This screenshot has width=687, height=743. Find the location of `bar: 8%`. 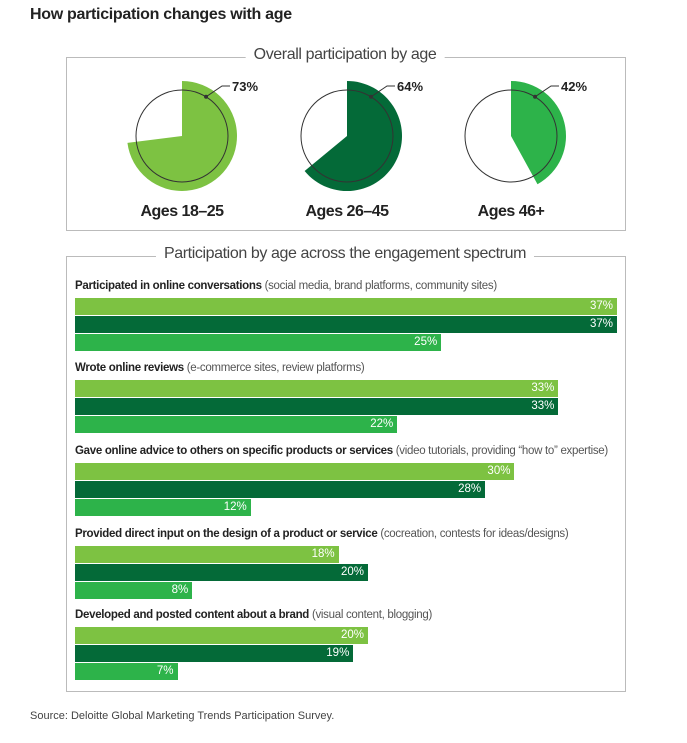

bar: 8% is located at coordinates (134, 590).